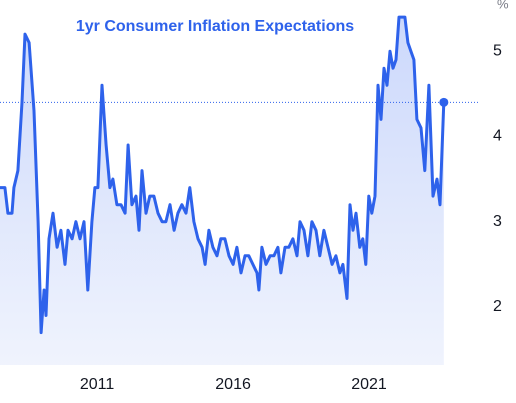 Image resolution: width=516 pixels, height=403 pixels. I want to click on x-tick-label: 2016, so click(233, 384).